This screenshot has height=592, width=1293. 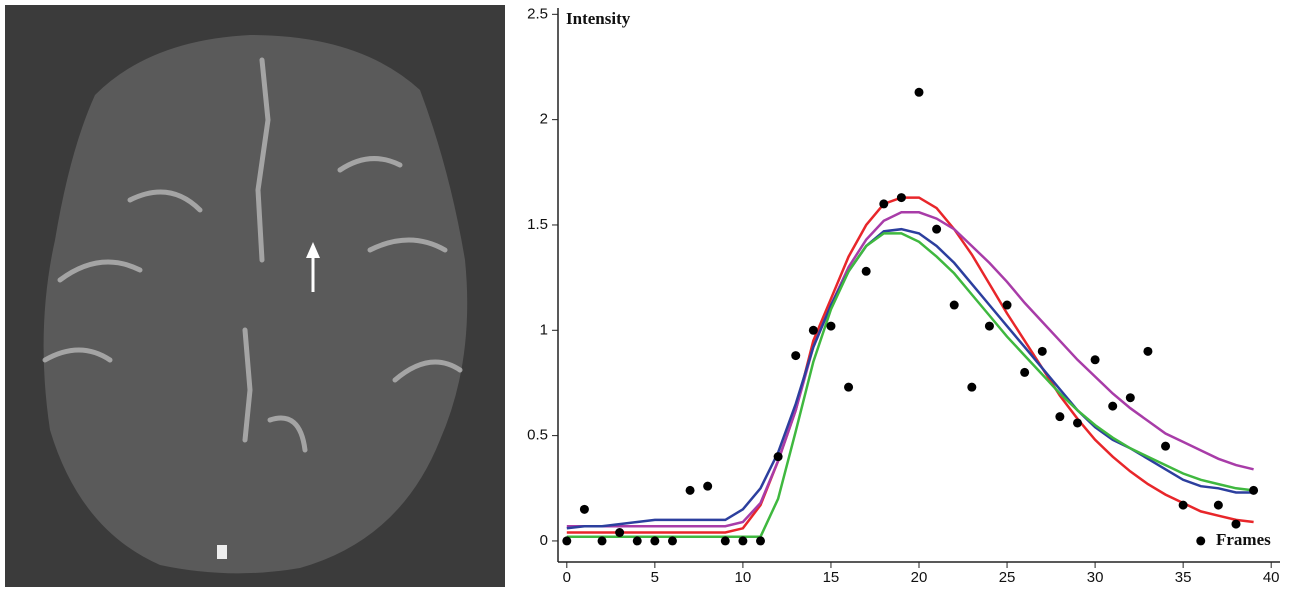 What do you see at coordinates (743, 577) in the screenshot?
I see `x-tick-label: 10` at bounding box center [743, 577].